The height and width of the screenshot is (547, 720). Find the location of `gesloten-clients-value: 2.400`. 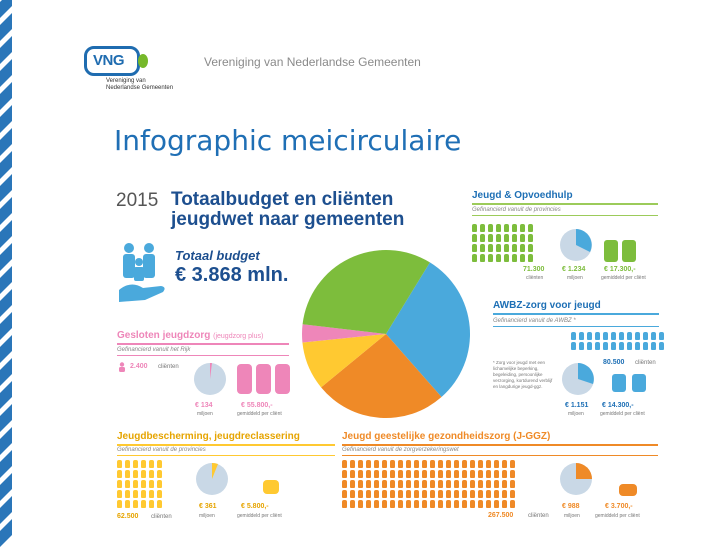

gesloten-clients-value: 2.400 is located at coordinates (139, 366).